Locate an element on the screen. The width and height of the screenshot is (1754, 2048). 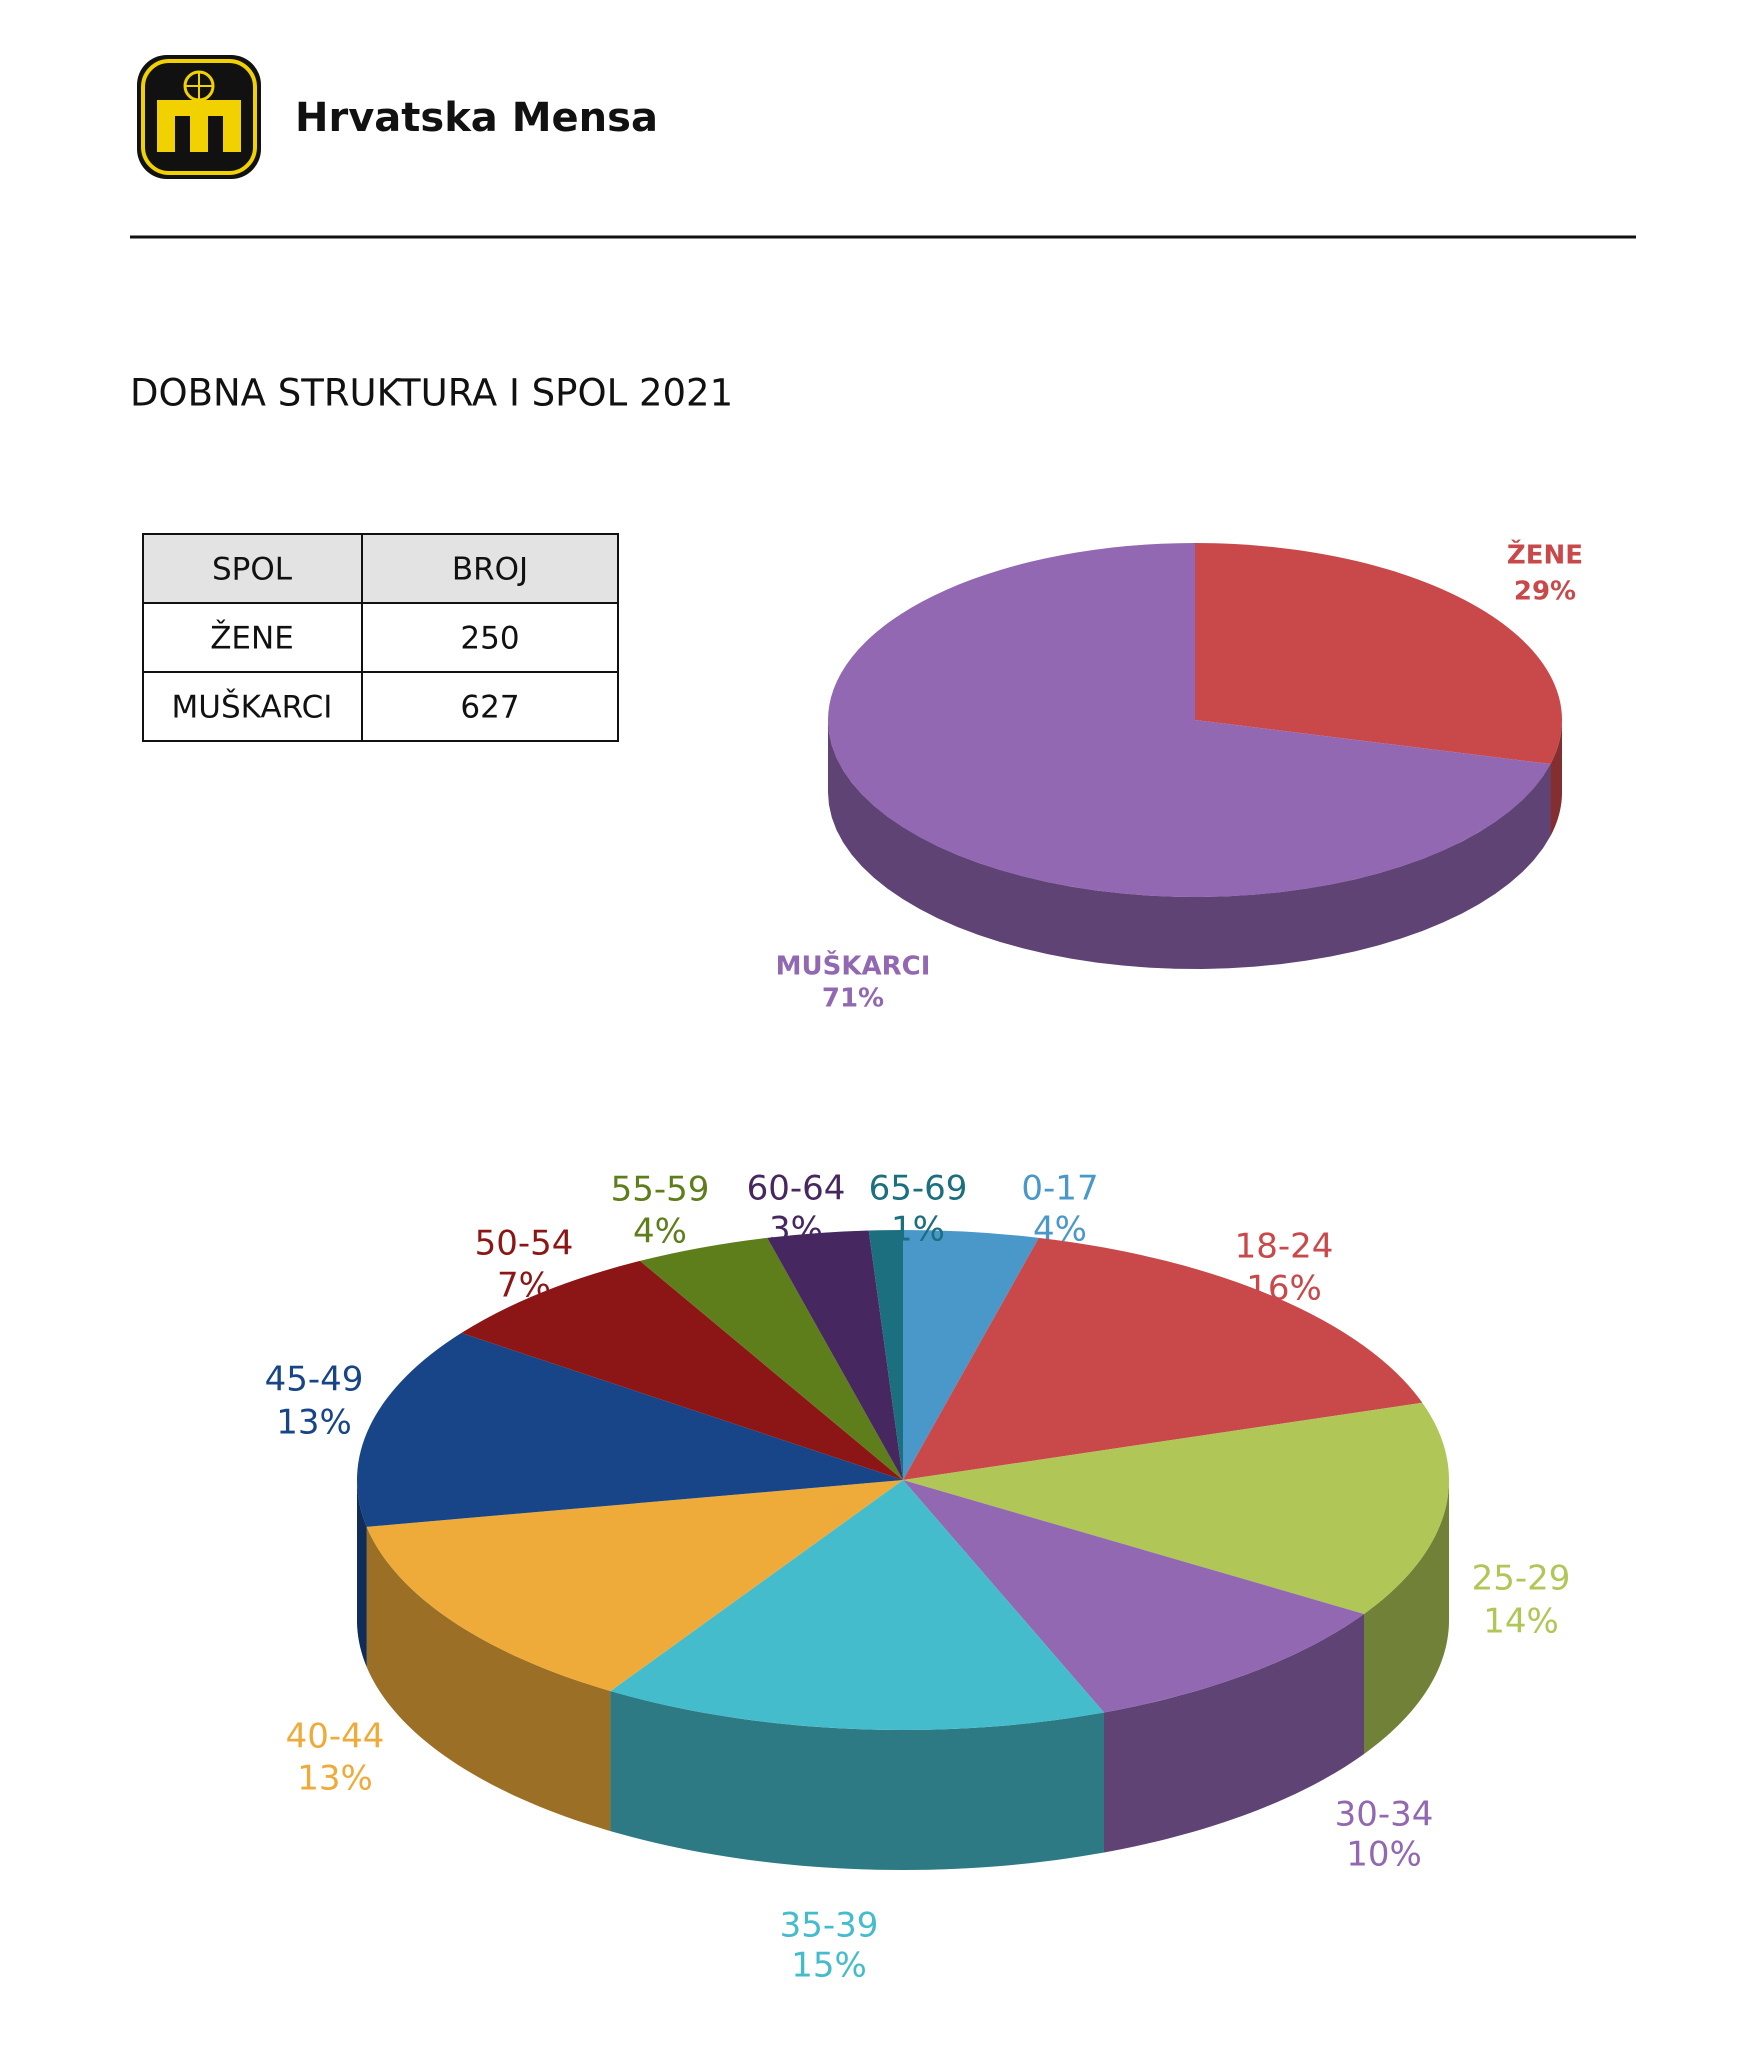
slice-value-label: 7% is located at coordinates (524, 1286).